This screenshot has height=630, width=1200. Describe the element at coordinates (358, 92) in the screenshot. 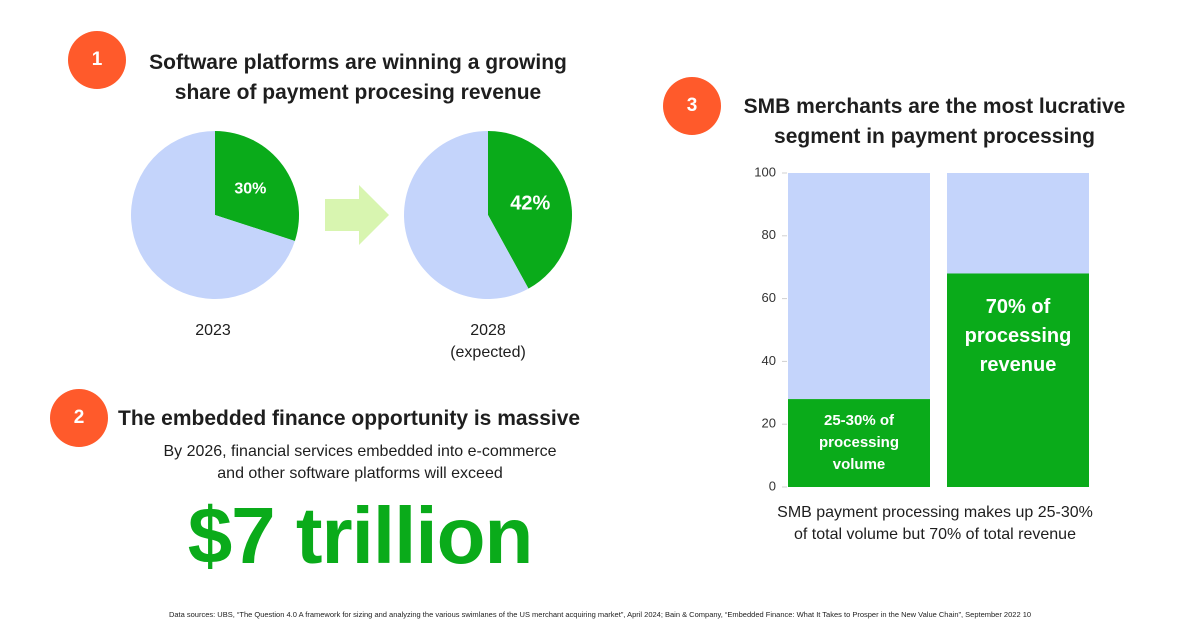

I see `section-1-title-line2: share of payment procesing revenue` at that location.